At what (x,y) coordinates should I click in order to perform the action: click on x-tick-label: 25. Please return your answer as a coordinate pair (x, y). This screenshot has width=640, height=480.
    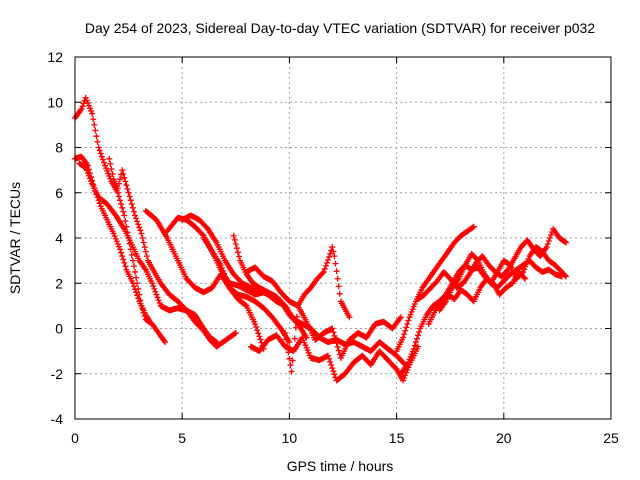
    Looking at the image, I should click on (611, 438).